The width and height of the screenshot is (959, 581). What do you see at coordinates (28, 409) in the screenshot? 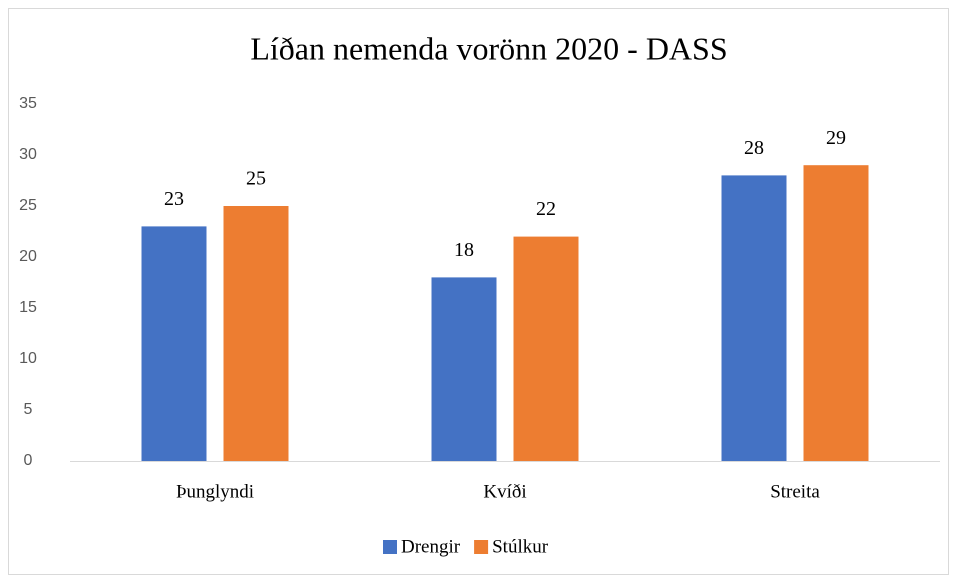
I see `y-tick-label: 5` at bounding box center [28, 409].